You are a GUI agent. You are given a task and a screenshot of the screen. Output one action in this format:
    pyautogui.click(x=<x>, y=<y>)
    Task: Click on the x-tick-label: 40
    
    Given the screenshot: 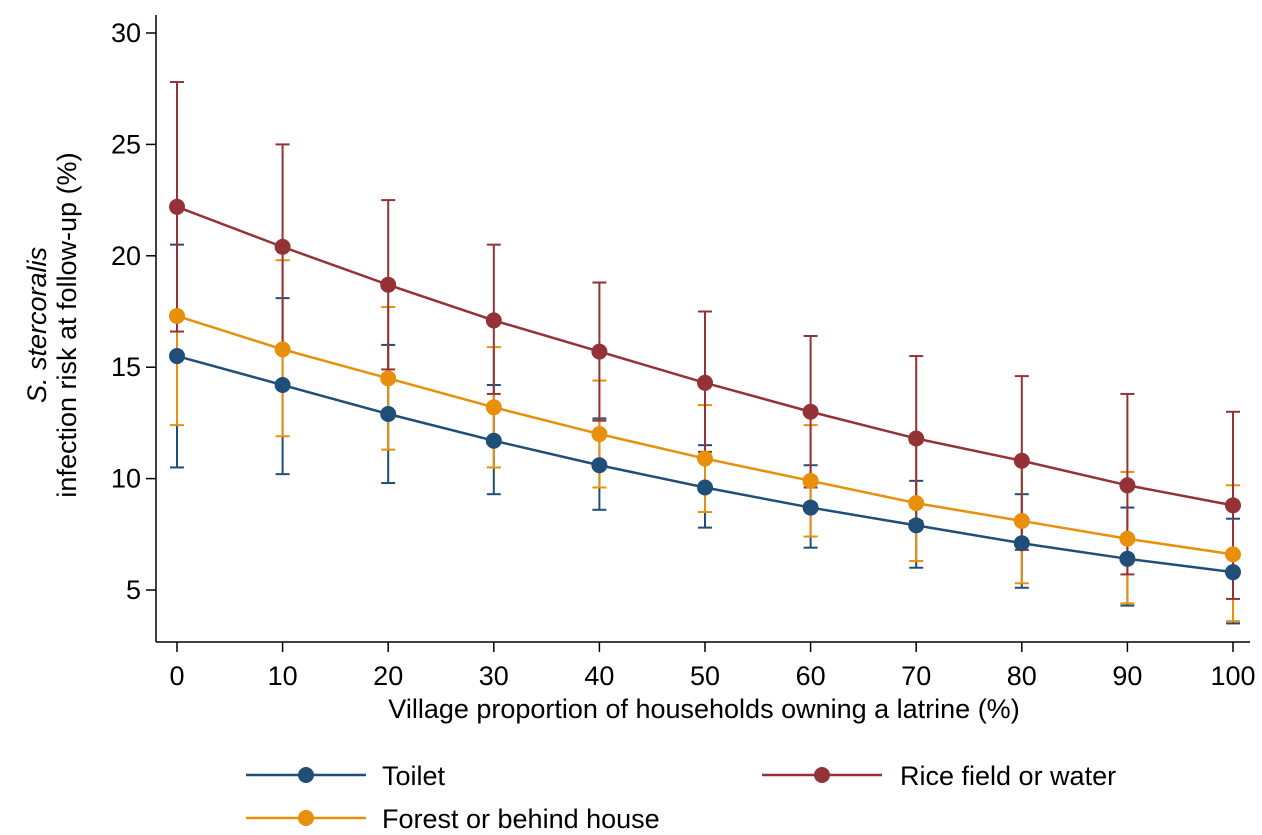 What is the action you would take?
    pyautogui.click(x=599, y=676)
    